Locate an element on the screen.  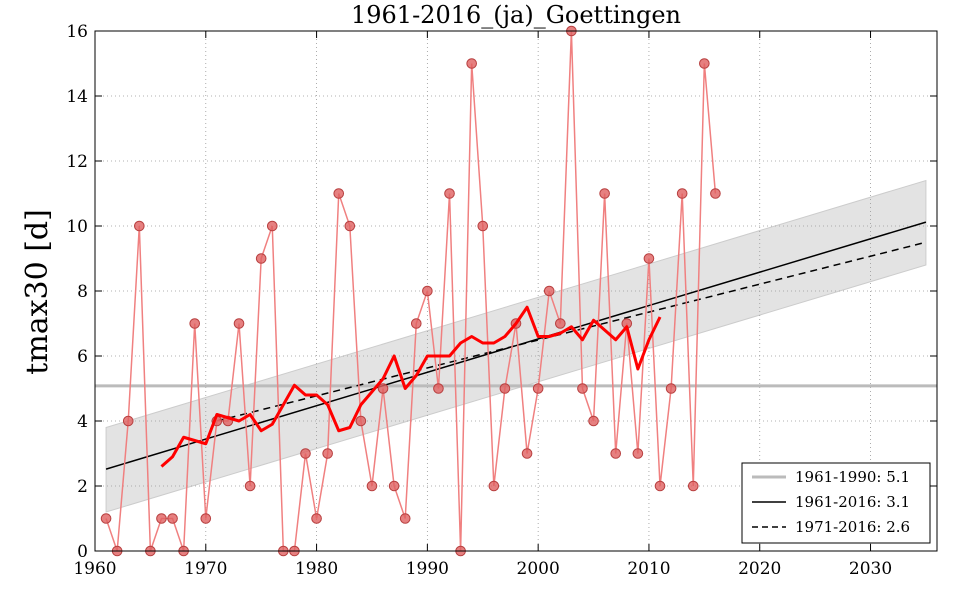
x-tick-label-1990: 1990 is located at coordinates (427, 569).